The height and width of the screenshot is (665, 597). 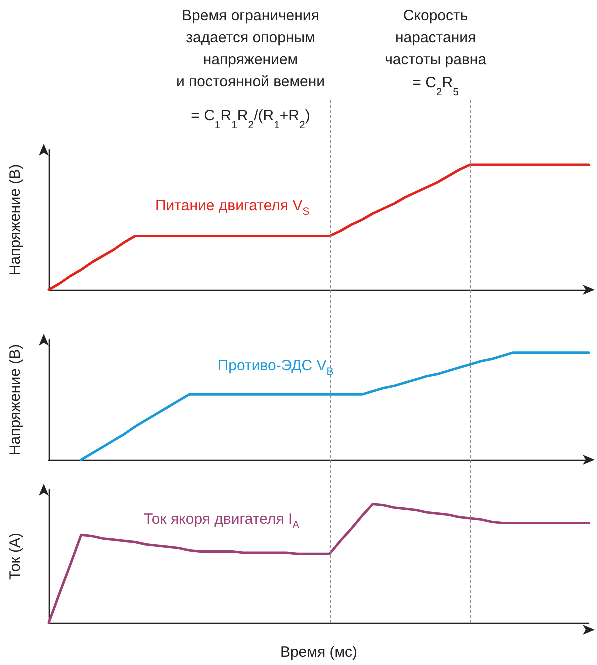 I want to click on text: Время ограничения задается опорным напряжением и постоянной вемени, so click(x=251, y=49).